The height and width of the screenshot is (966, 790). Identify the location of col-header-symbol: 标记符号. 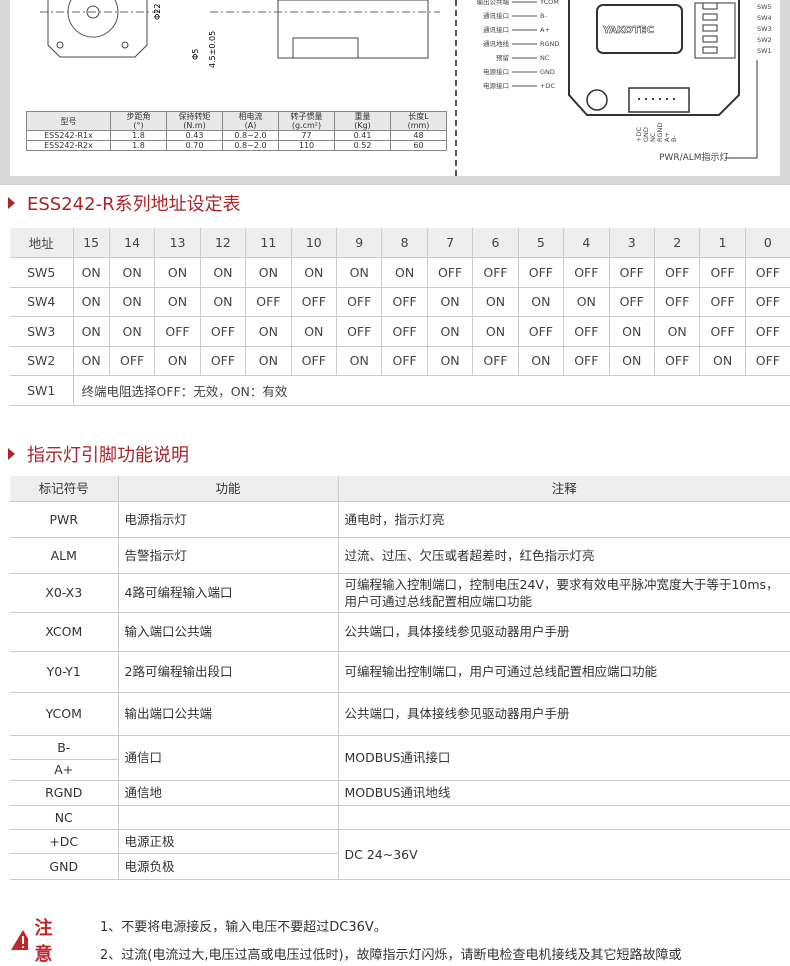
(64, 489).